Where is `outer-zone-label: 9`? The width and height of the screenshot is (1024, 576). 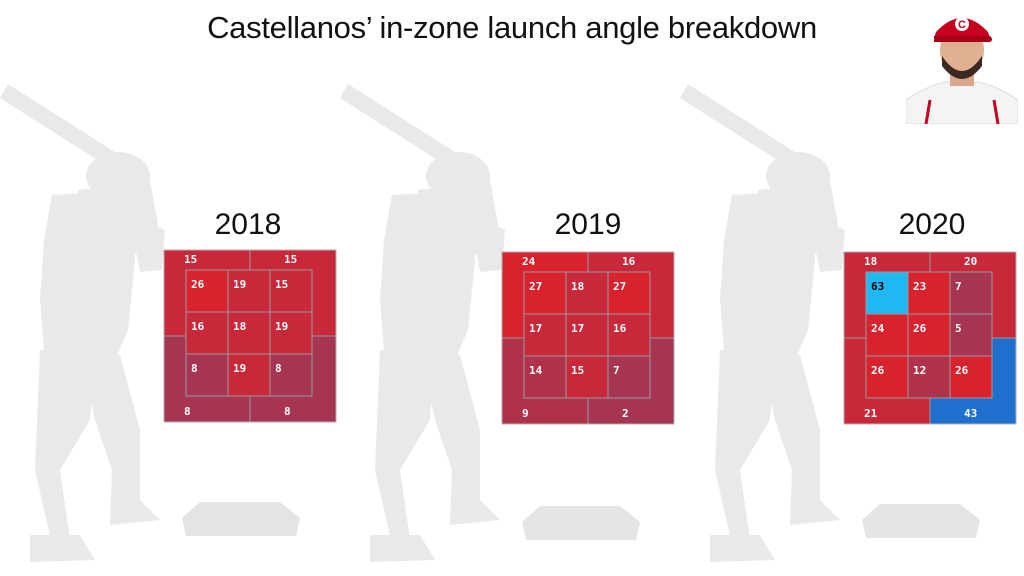 outer-zone-label: 9 is located at coordinates (525, 413).